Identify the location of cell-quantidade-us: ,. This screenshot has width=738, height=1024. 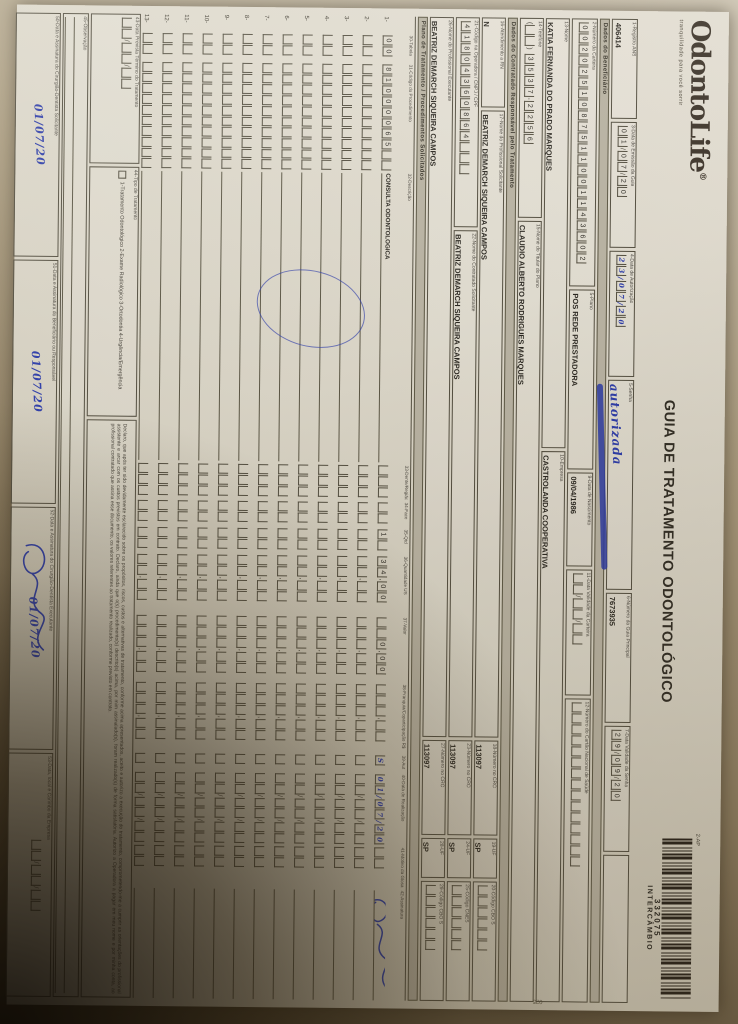
(241, 583).